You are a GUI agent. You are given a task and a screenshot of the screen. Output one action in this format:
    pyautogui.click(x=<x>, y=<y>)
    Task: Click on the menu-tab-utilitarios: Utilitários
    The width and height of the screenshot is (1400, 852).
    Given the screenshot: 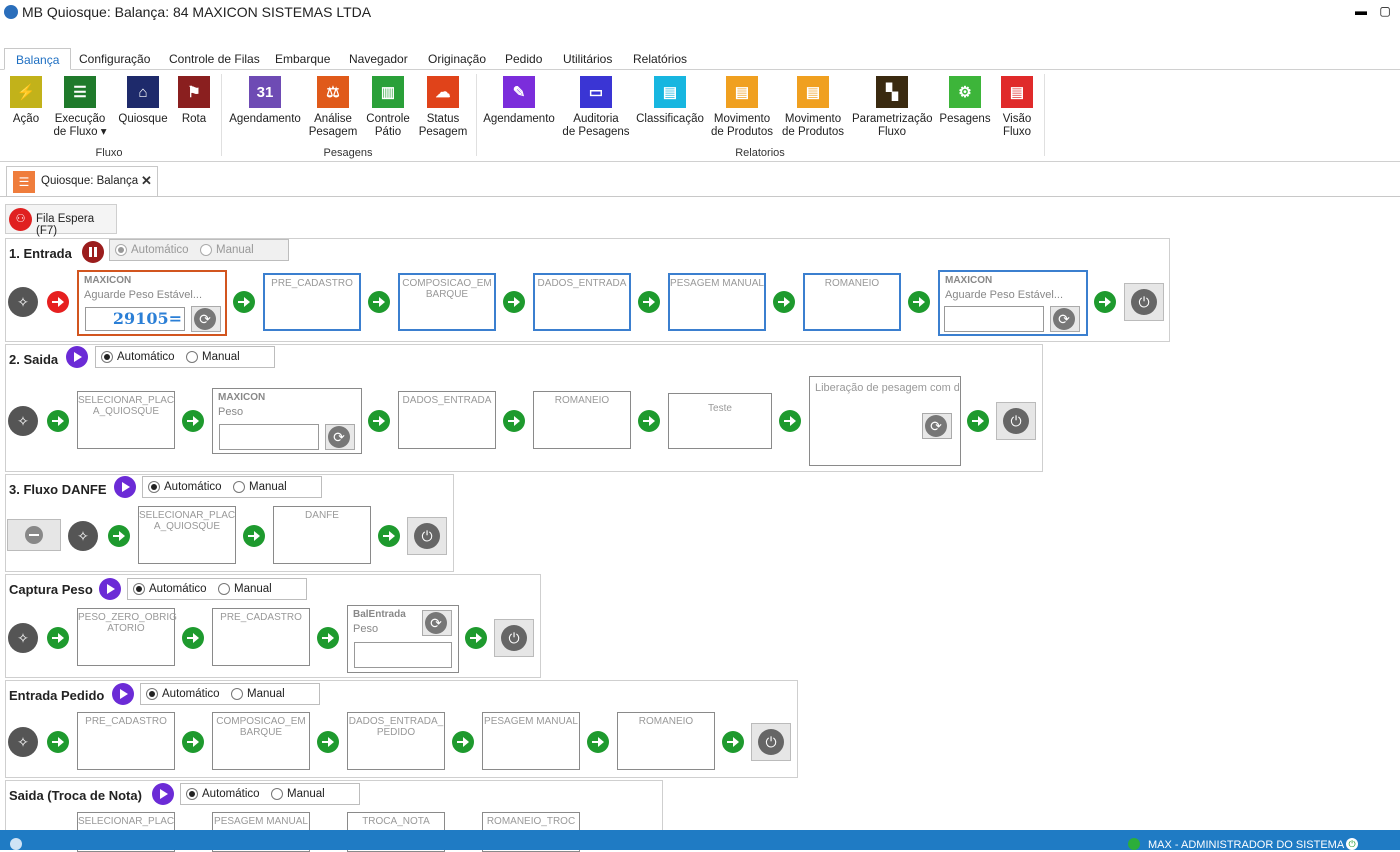 What is the action you would take?
    pyautogui.click(x=588, y=59)
    